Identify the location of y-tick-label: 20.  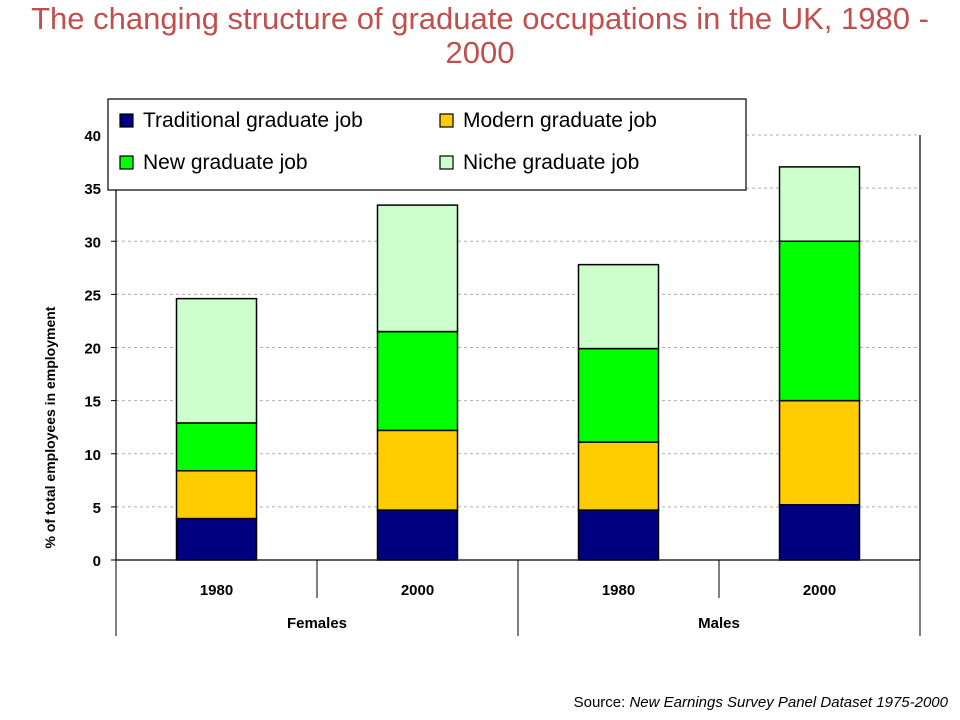
(92, 349).